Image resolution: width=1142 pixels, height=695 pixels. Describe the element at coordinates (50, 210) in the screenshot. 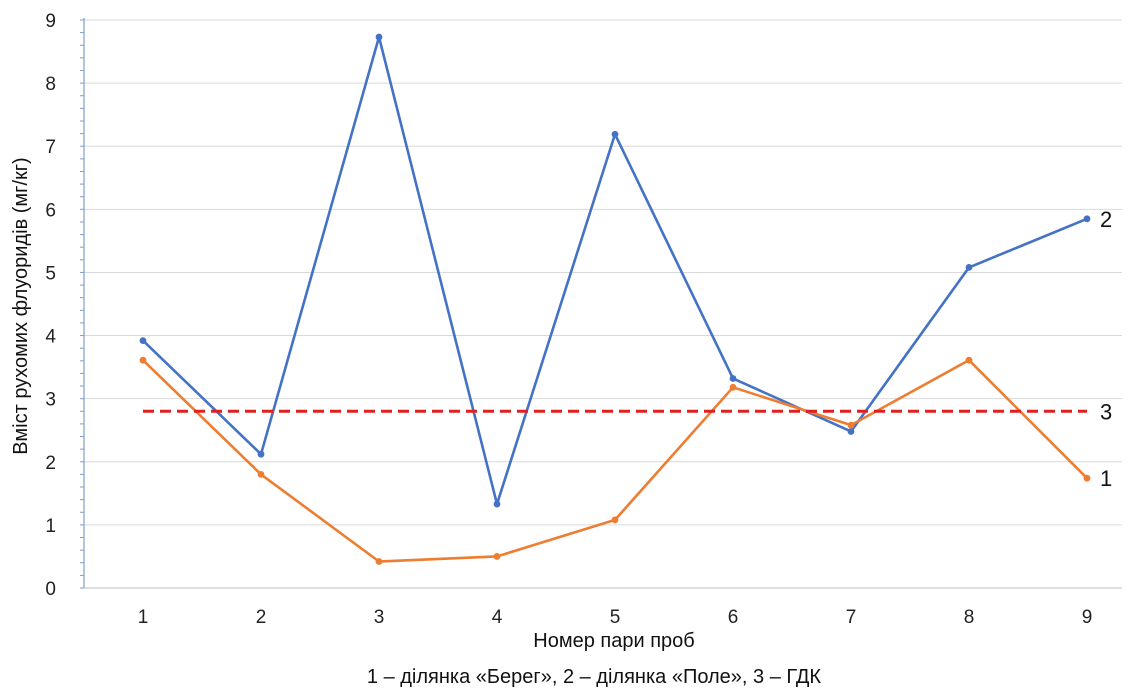

I see `y-tick-label: 6` at that location.